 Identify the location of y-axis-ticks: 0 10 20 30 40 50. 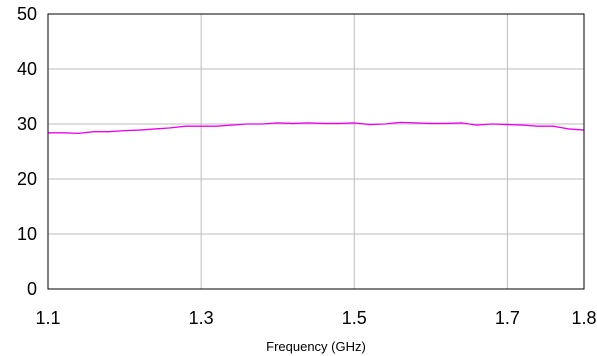
(27, 151).